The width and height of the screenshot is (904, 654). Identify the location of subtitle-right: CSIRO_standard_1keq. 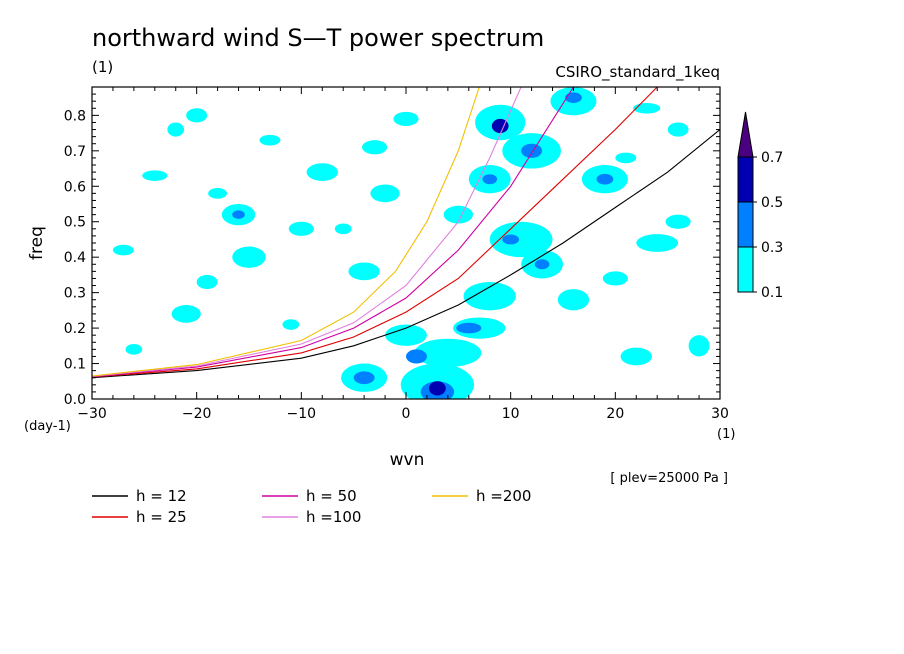
(637, 72).